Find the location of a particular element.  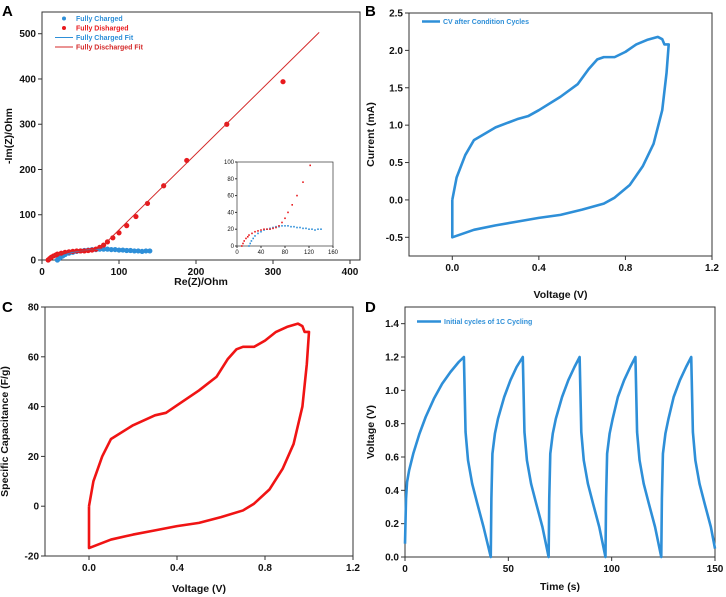

y-tick-label: 2.0 is located at coordinates (396, 51).